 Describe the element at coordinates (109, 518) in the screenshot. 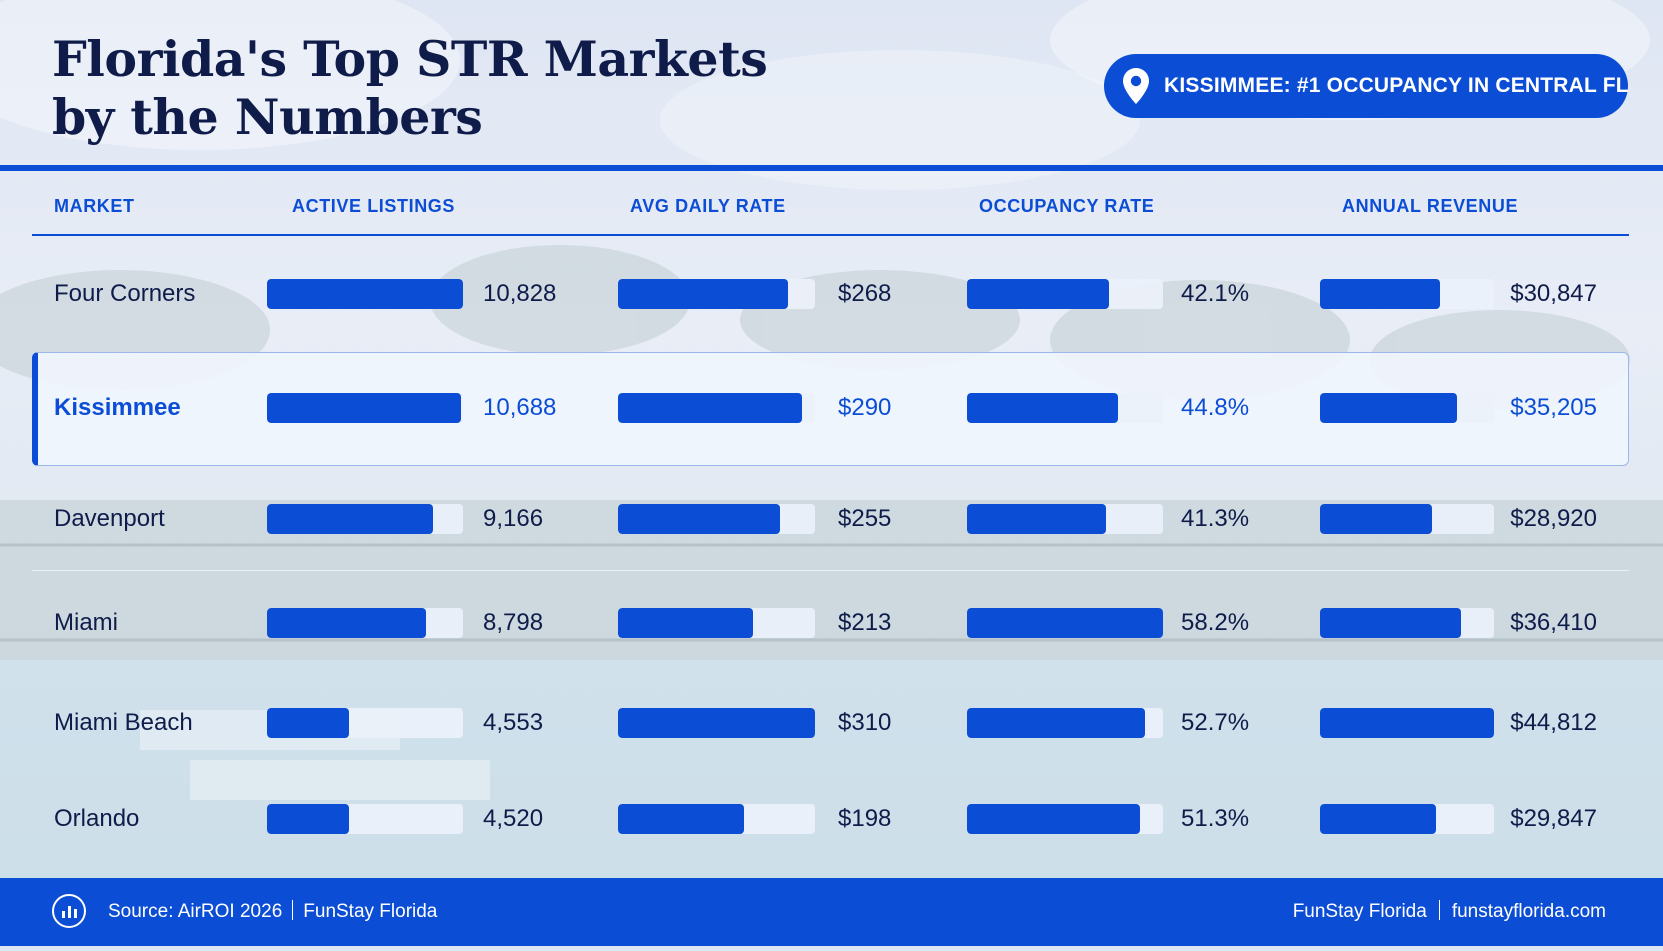

I see `market-name: Davenport` at that location.